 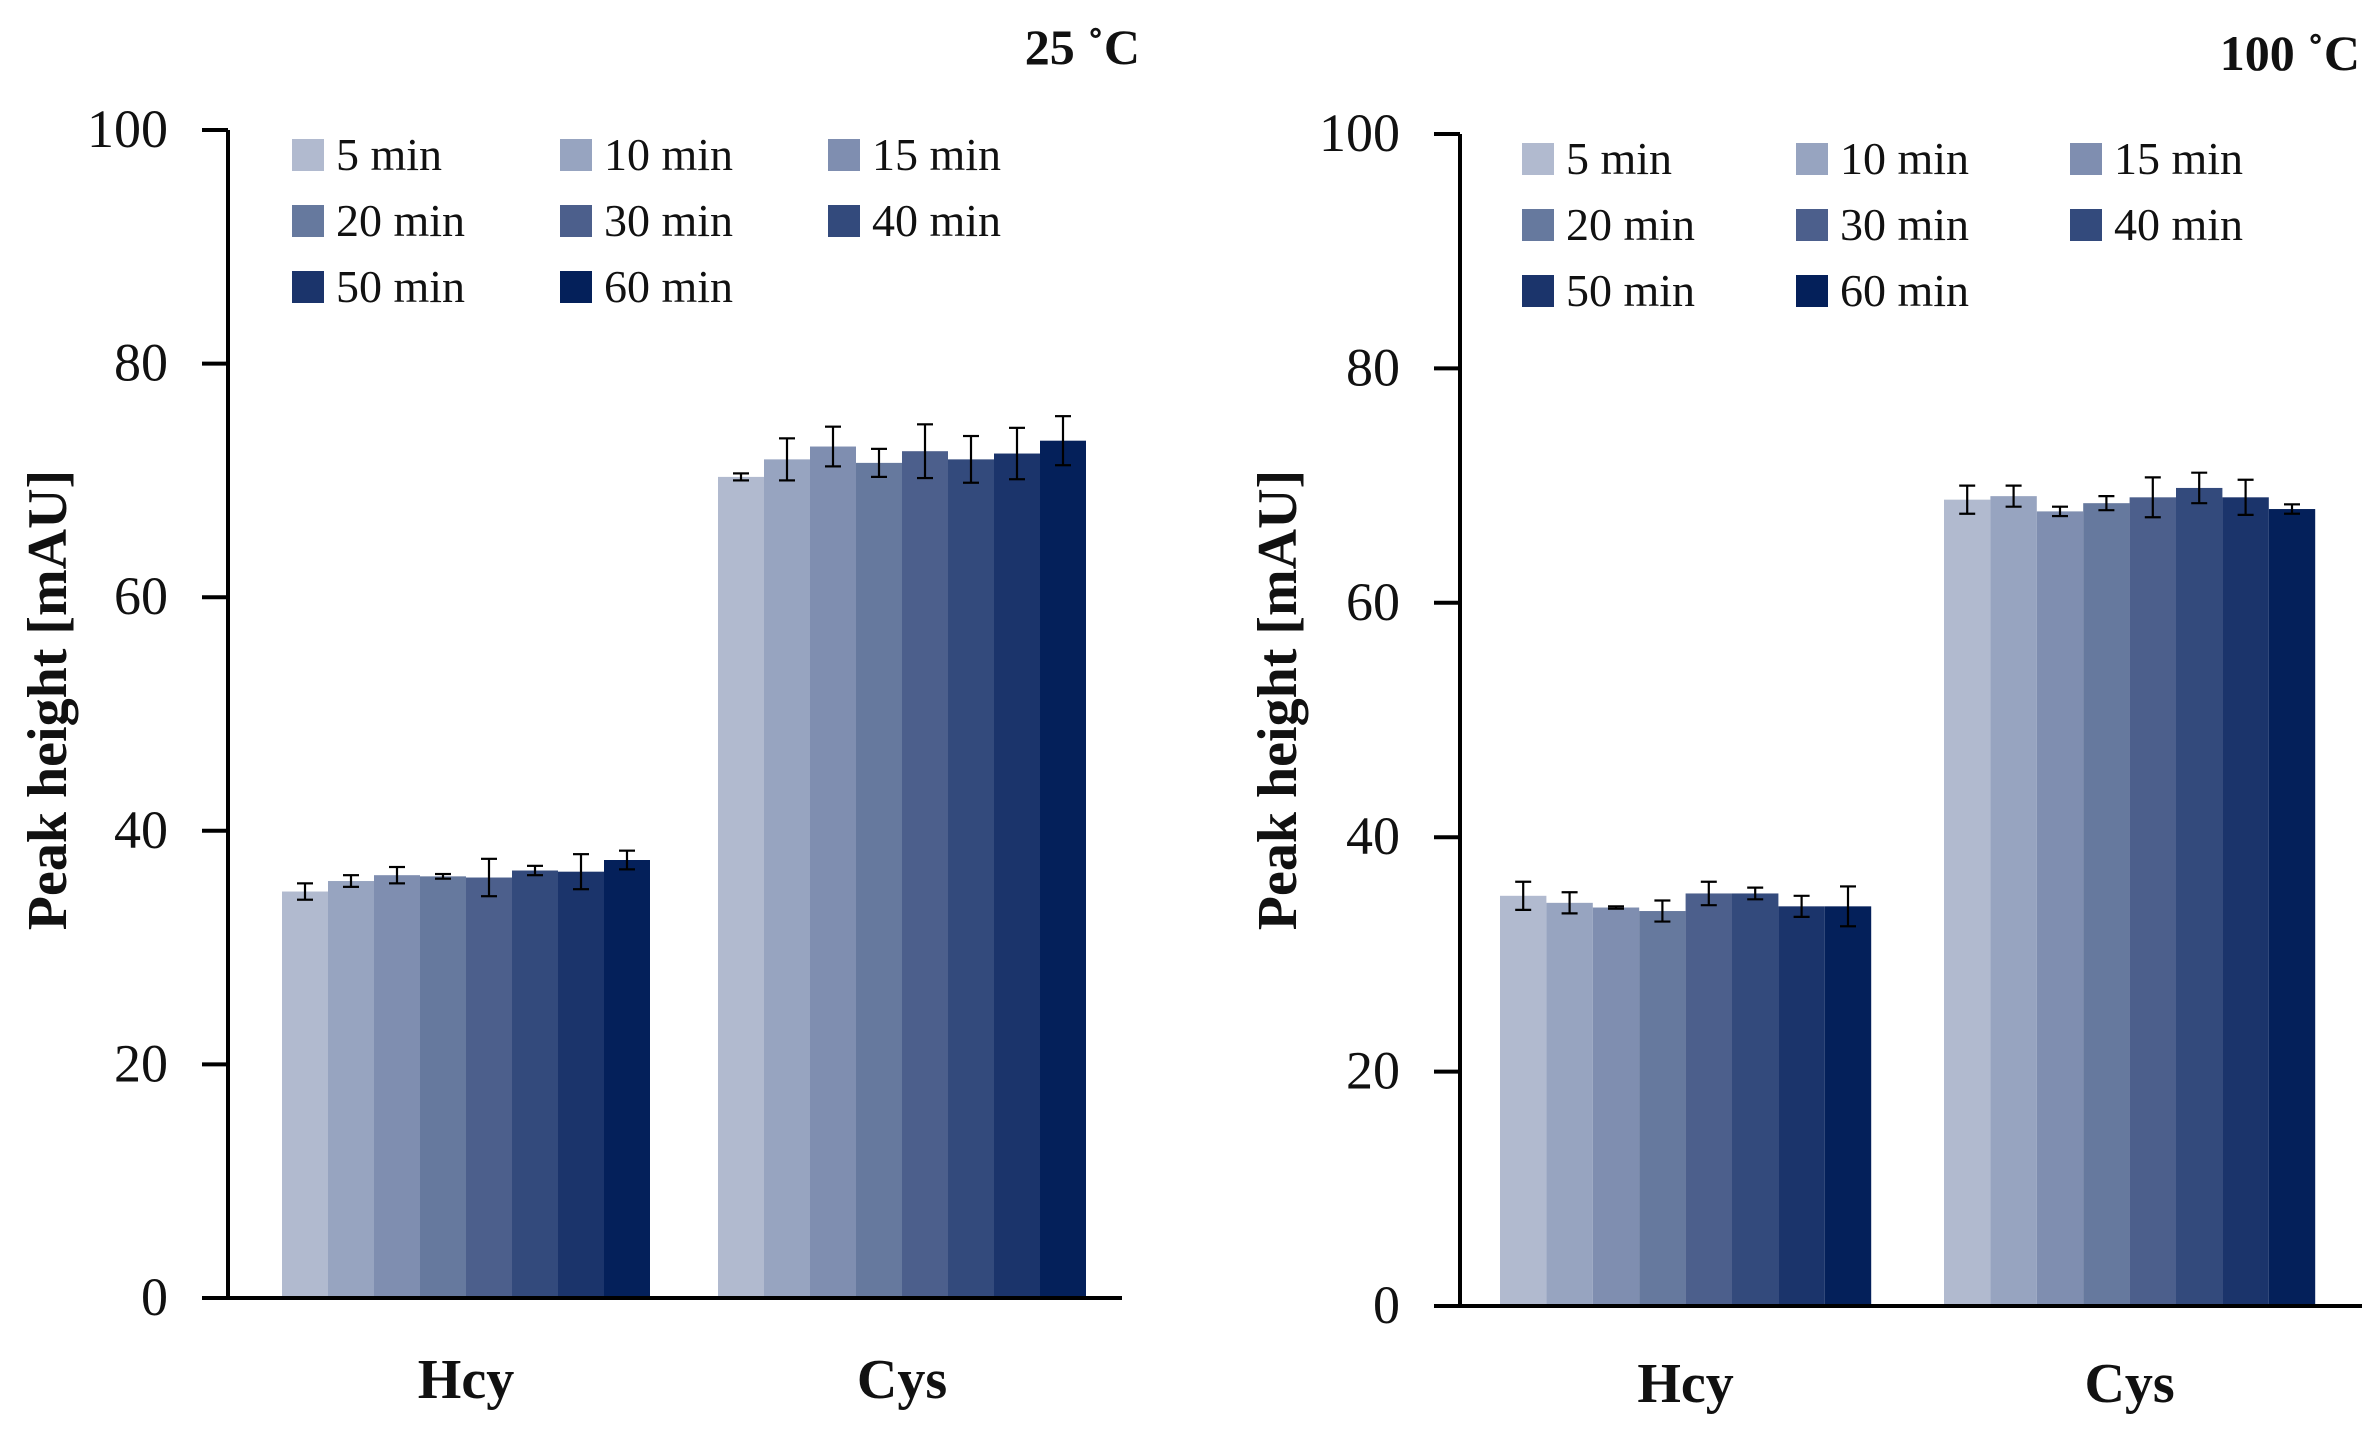 I want to click on error-bar-hcy-5-min, so click(x=305, y=891).